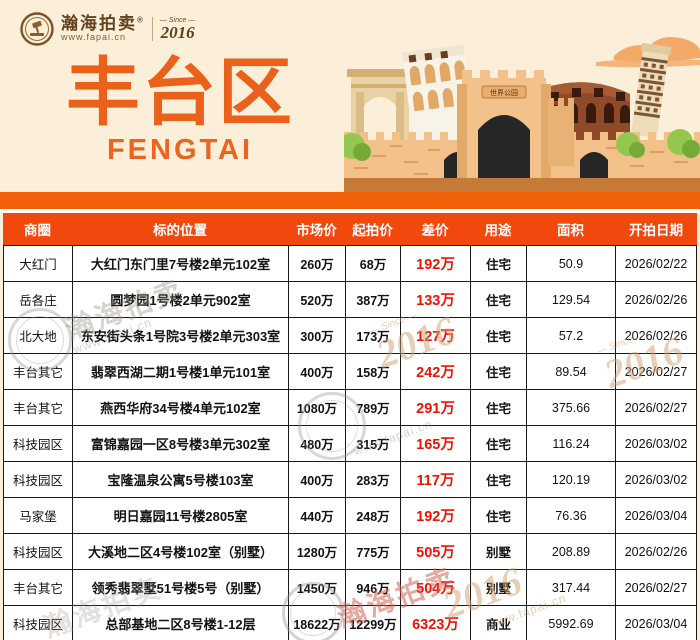  I want to click on cell-market-price: 300万, so click(317, 335).